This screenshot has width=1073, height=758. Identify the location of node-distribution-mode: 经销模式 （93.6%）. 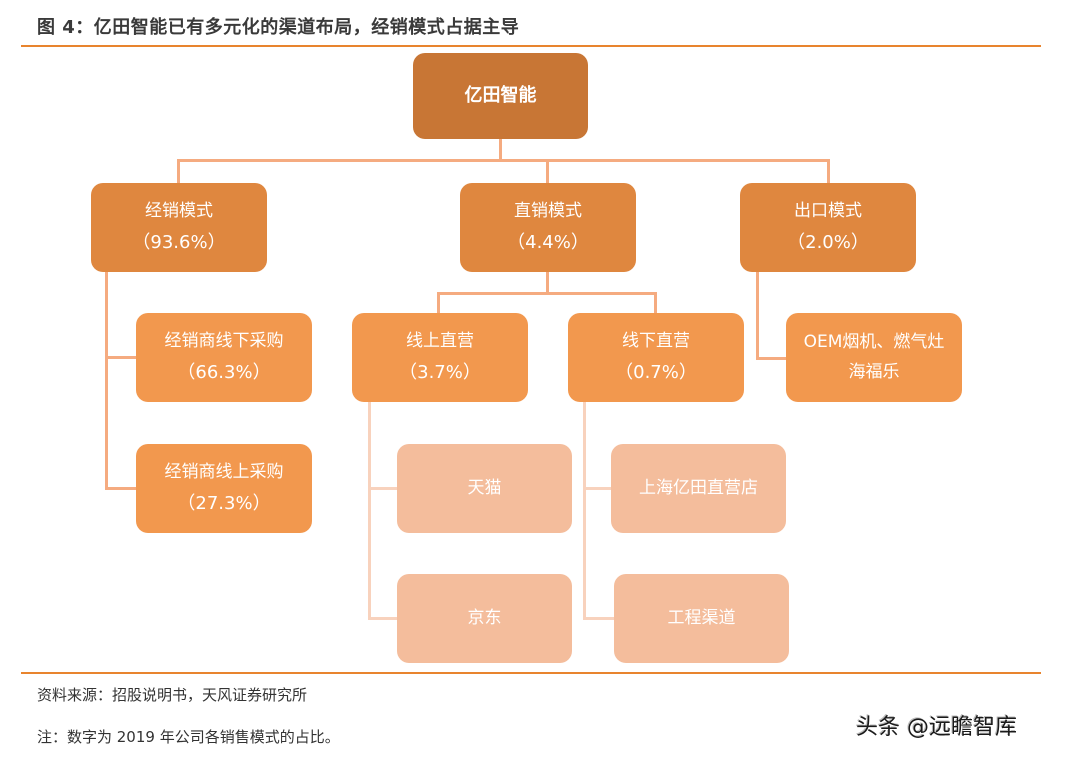
(179, 227).